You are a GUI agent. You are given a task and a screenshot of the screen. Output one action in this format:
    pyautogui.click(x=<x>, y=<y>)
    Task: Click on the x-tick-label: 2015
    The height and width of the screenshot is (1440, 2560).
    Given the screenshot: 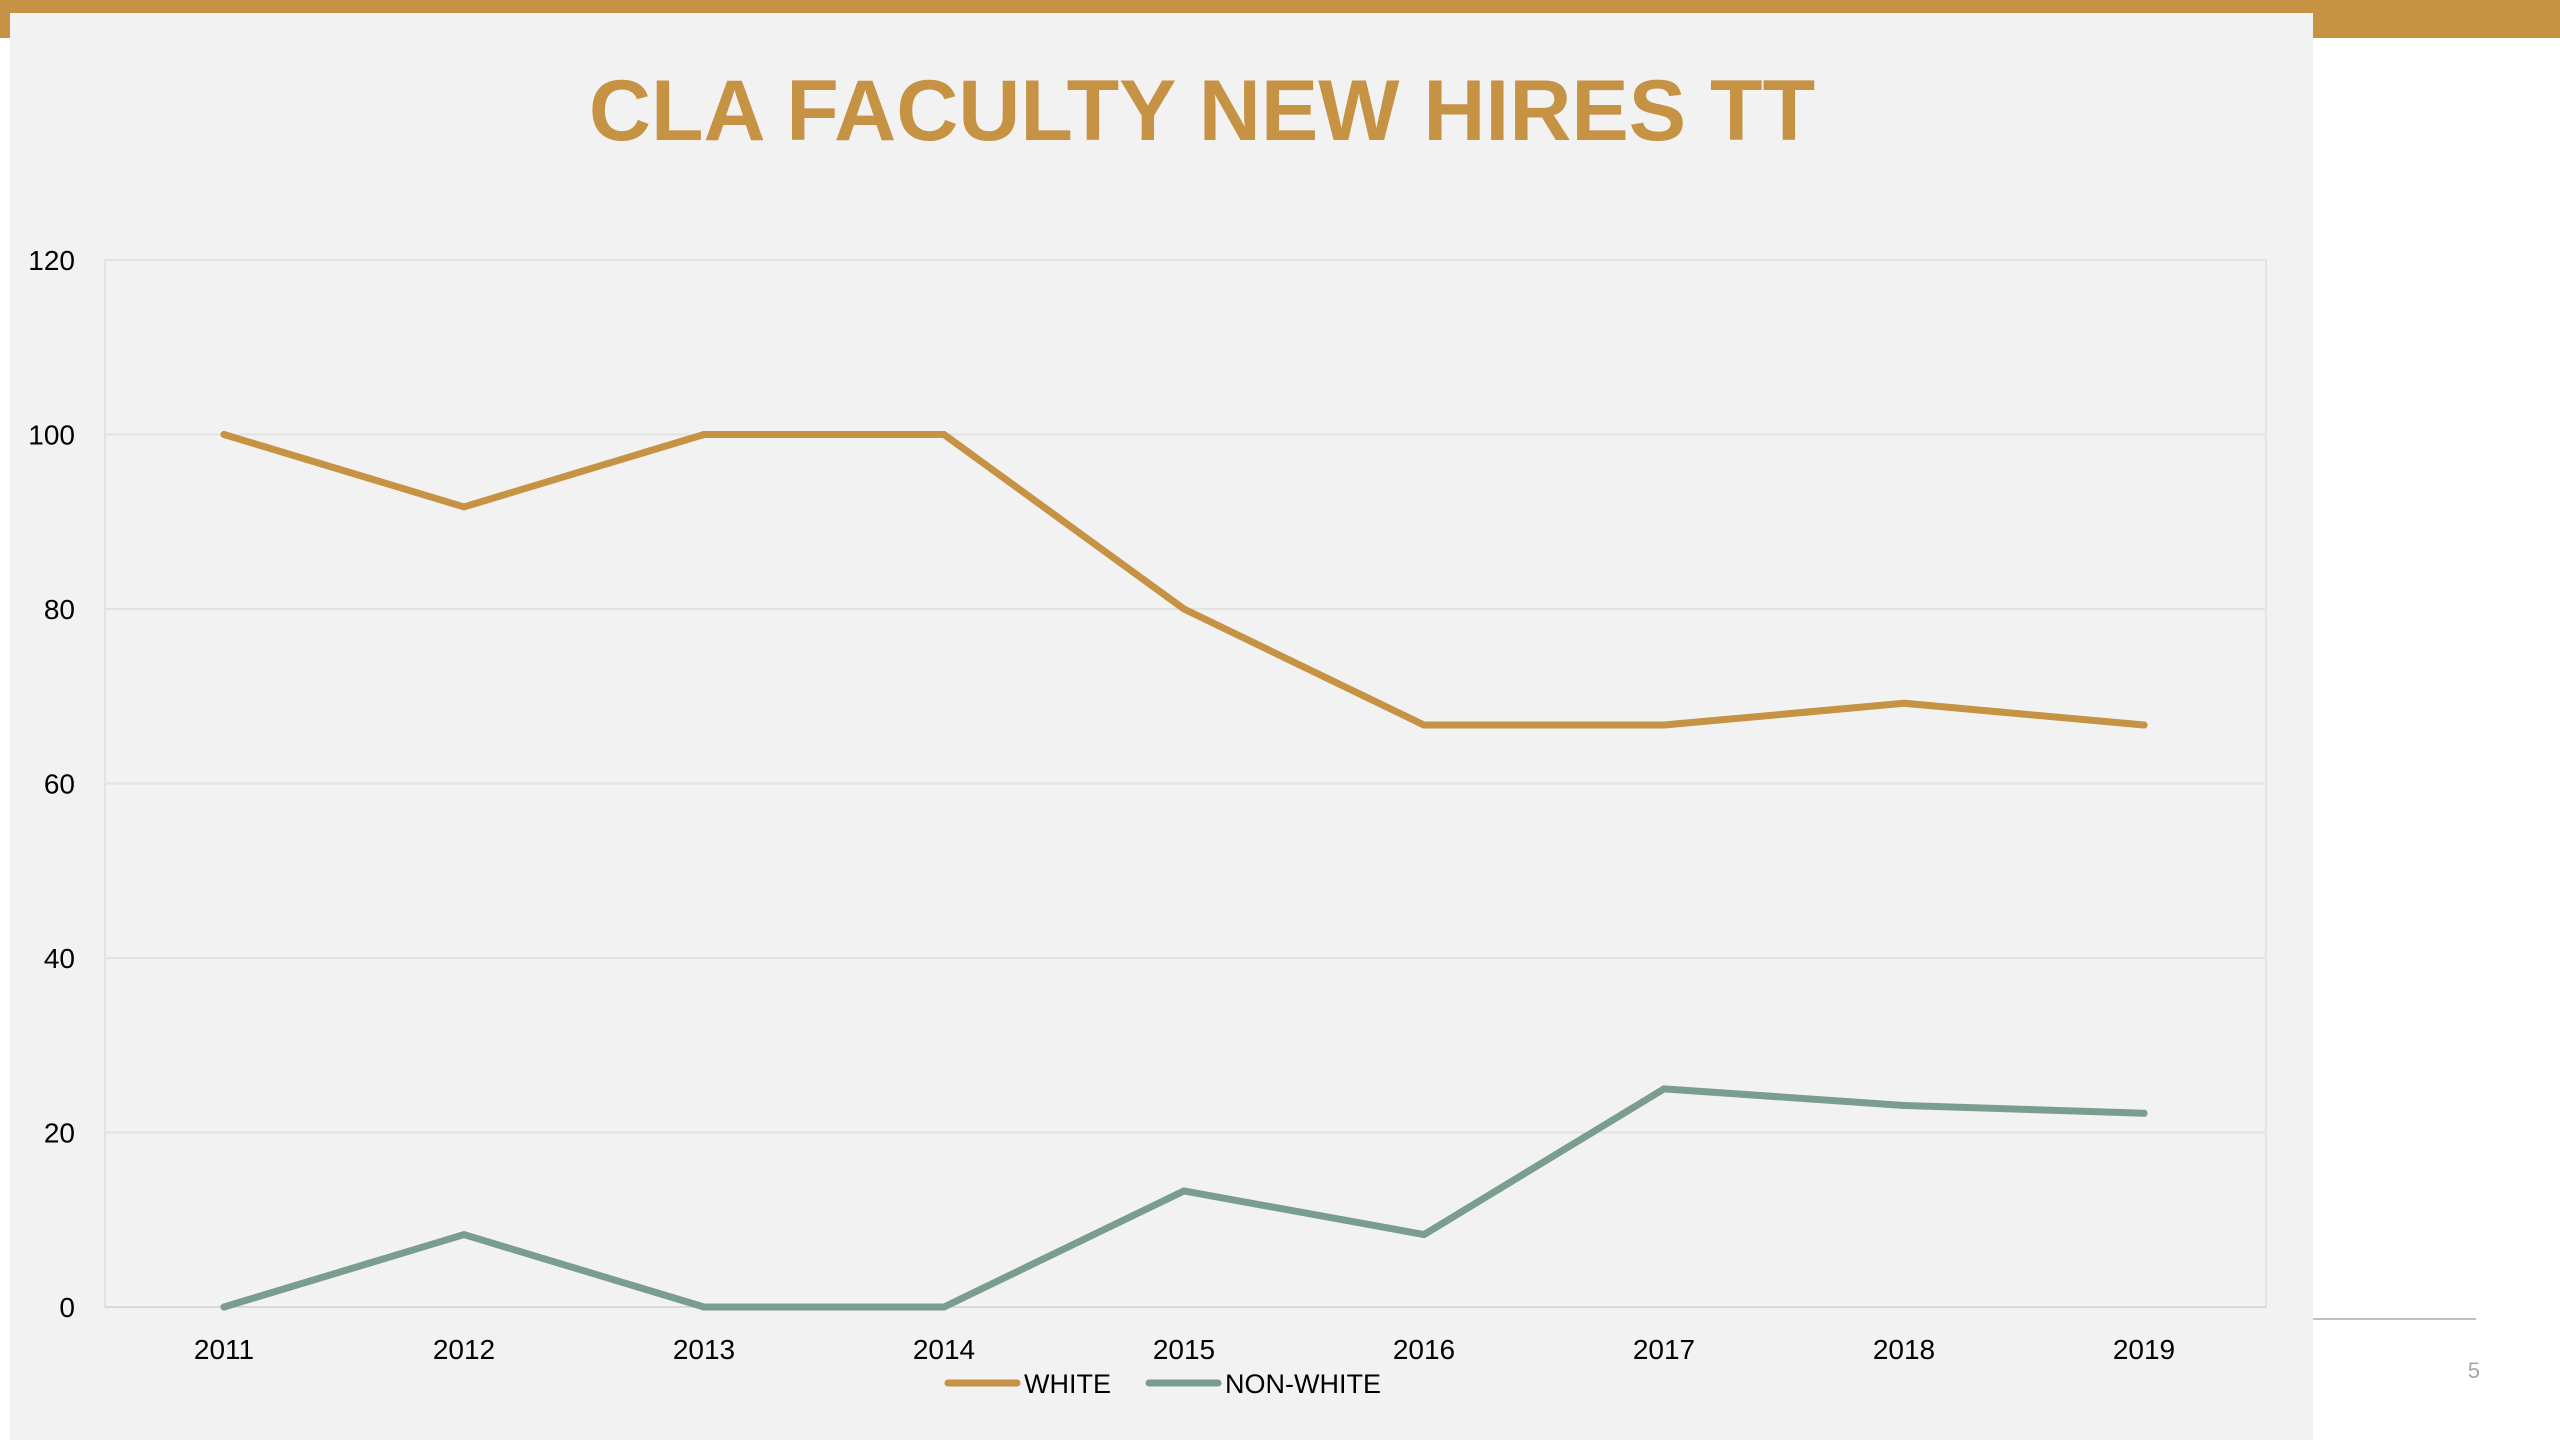 What is the action you would take?
    pyautogui.click(x=1184, y=1349)
    